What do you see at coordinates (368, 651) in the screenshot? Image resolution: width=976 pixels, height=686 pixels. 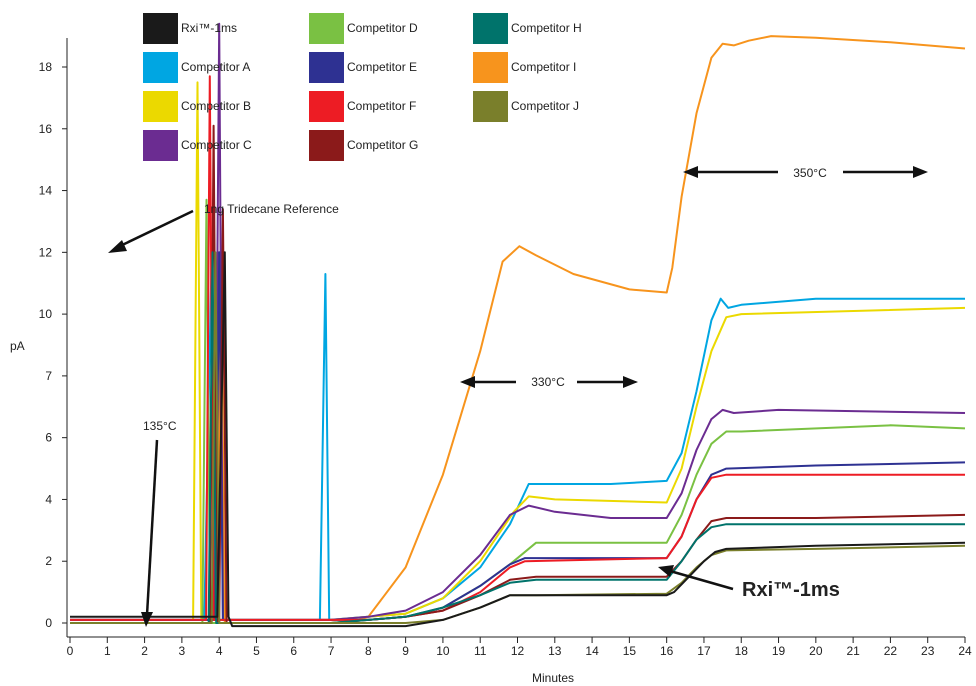 I see `x-tick-label: 8` at bounding box center [368, 651].